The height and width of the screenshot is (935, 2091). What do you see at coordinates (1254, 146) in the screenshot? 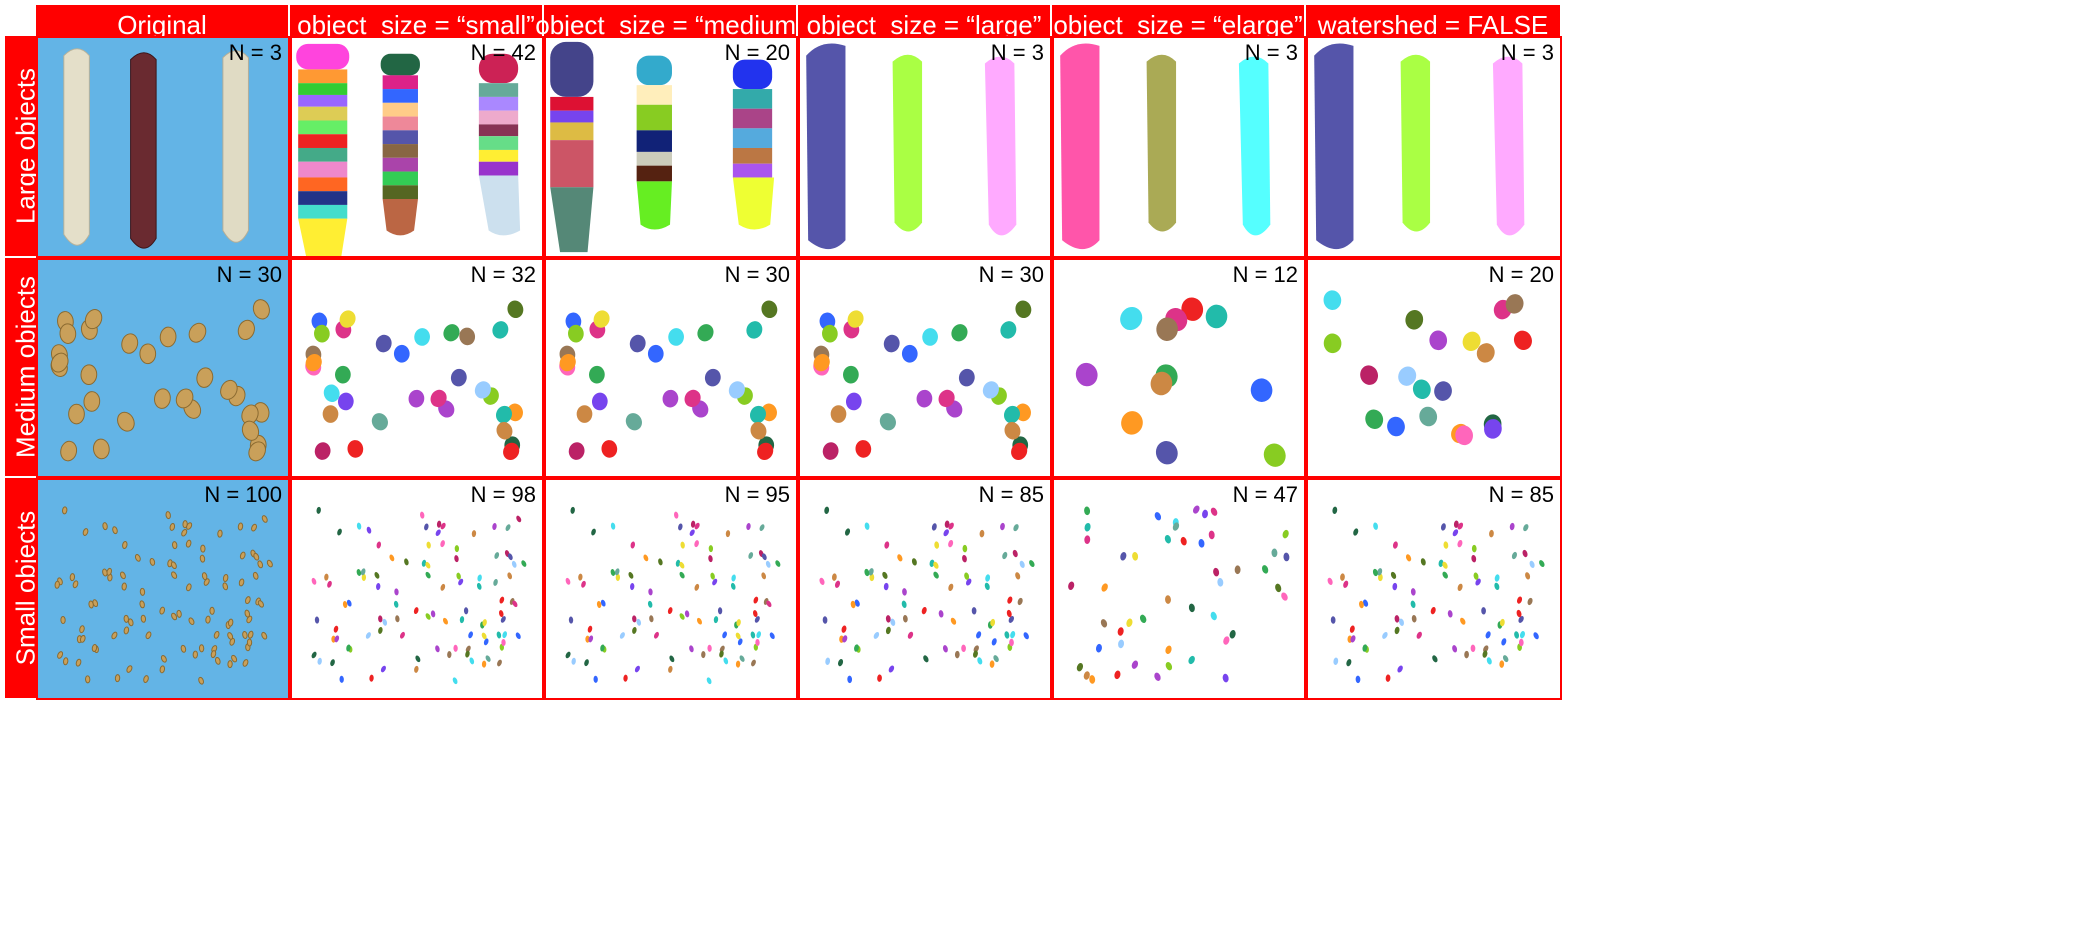
I see `segmented-ear` at bounding box center [1254, 146].